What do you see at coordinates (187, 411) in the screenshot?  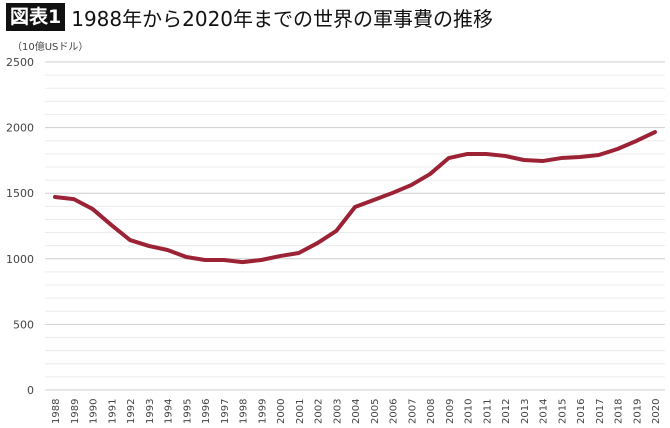 I see `x-tick-label: 1995` at bounding box center [187, 411].